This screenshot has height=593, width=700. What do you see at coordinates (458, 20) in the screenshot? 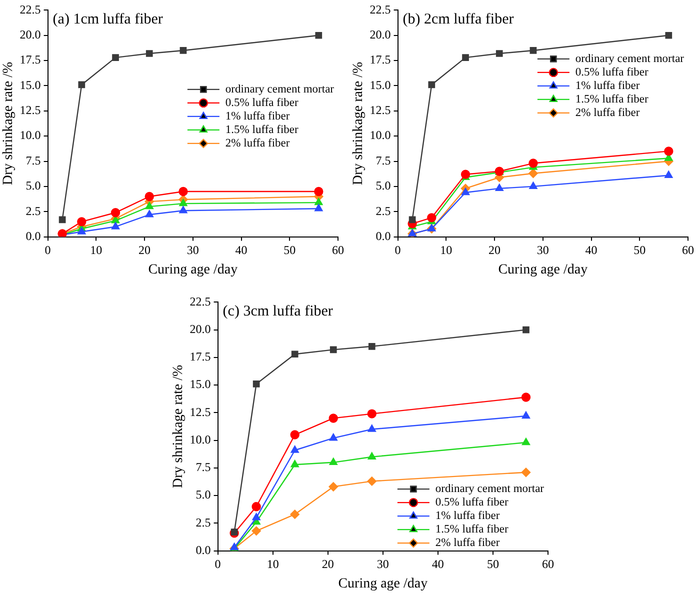
I see `chart-title: (b) 2cm luffa fiber` at bounding box center [458, 20].